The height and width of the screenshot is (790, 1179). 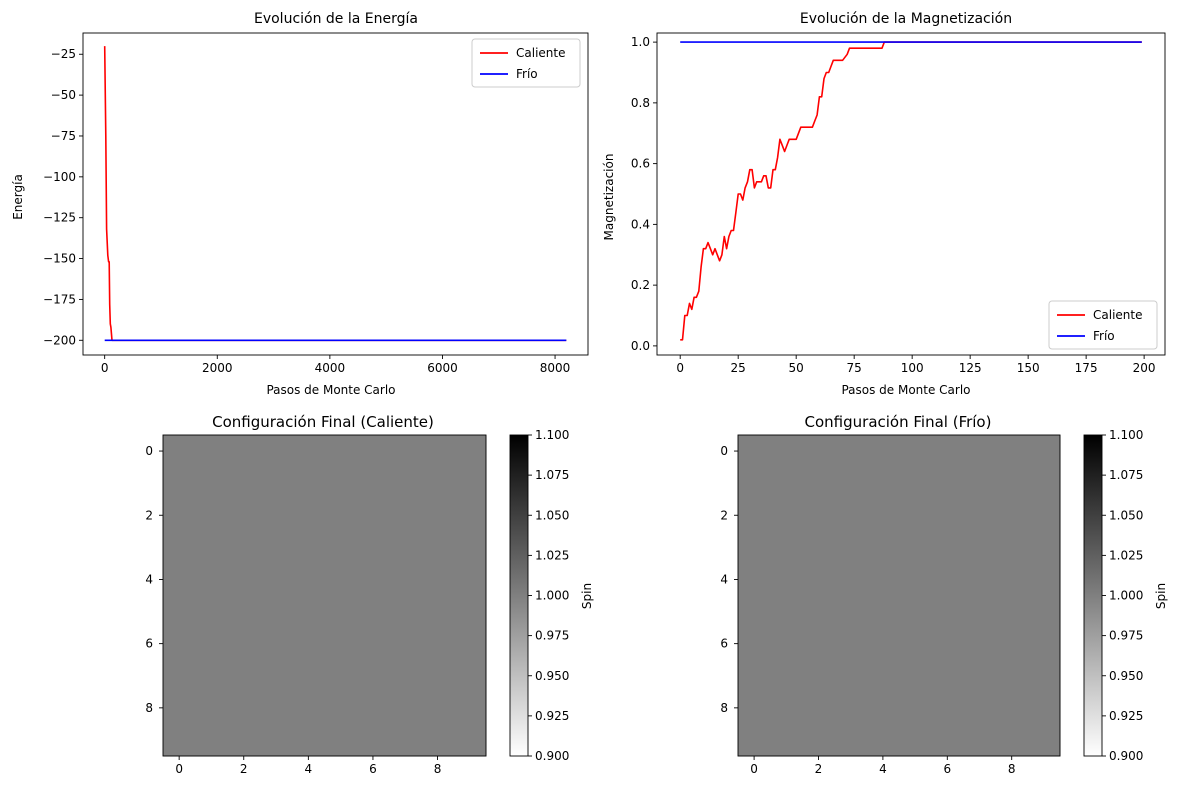 What do you see at coordinates (330, 390) in the screenshot?
I see `energy-x-axis-label: Pasos de Monte Carlo` at bounding box center [330, 390].